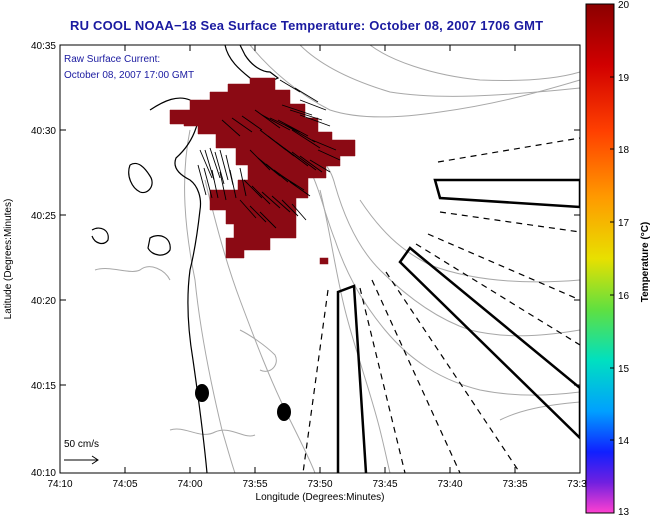  Describe the element at coordinates (624, 150) in the screenshot. I see `colorbar-tick-label: 18` at that location.